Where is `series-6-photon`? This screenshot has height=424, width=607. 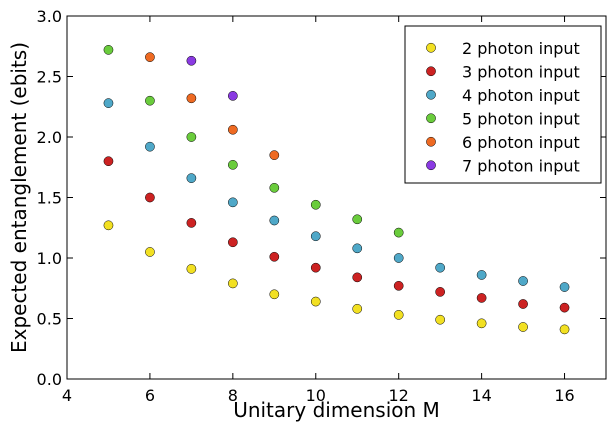
series-6-photon is located at coordinates (212, 106).